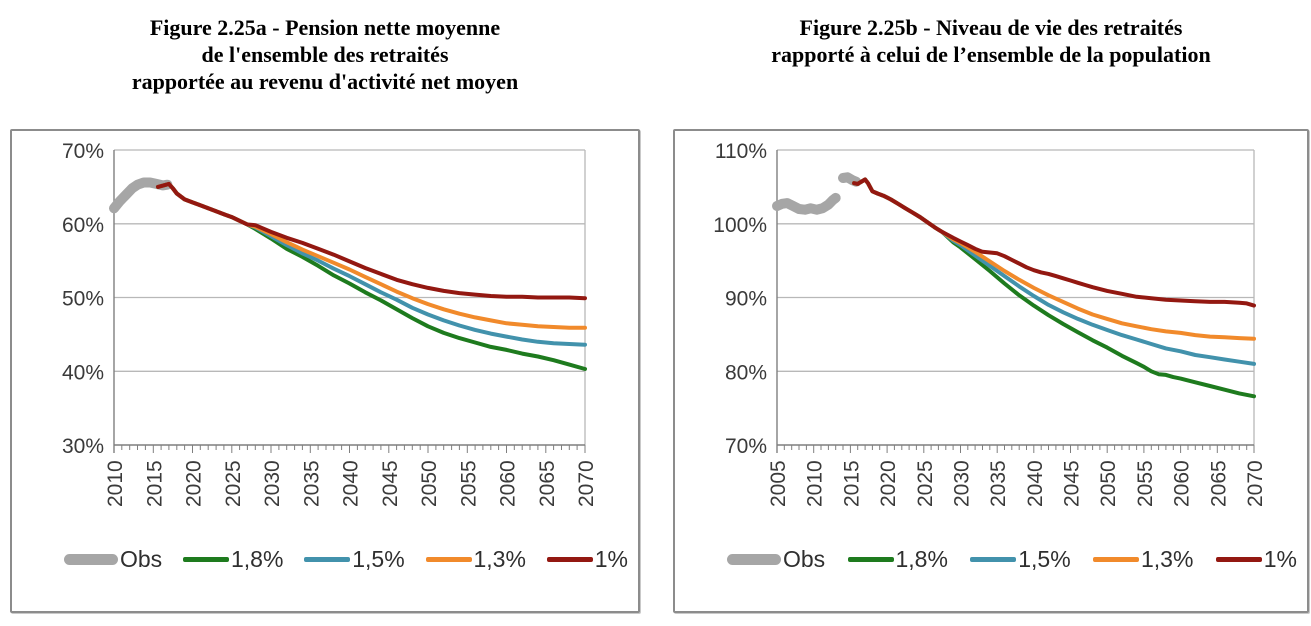 The image size is (1311, 626). Describe the element at coordinates (611, 558) in the screenshot. I see `legend-label: 1%` at that location.